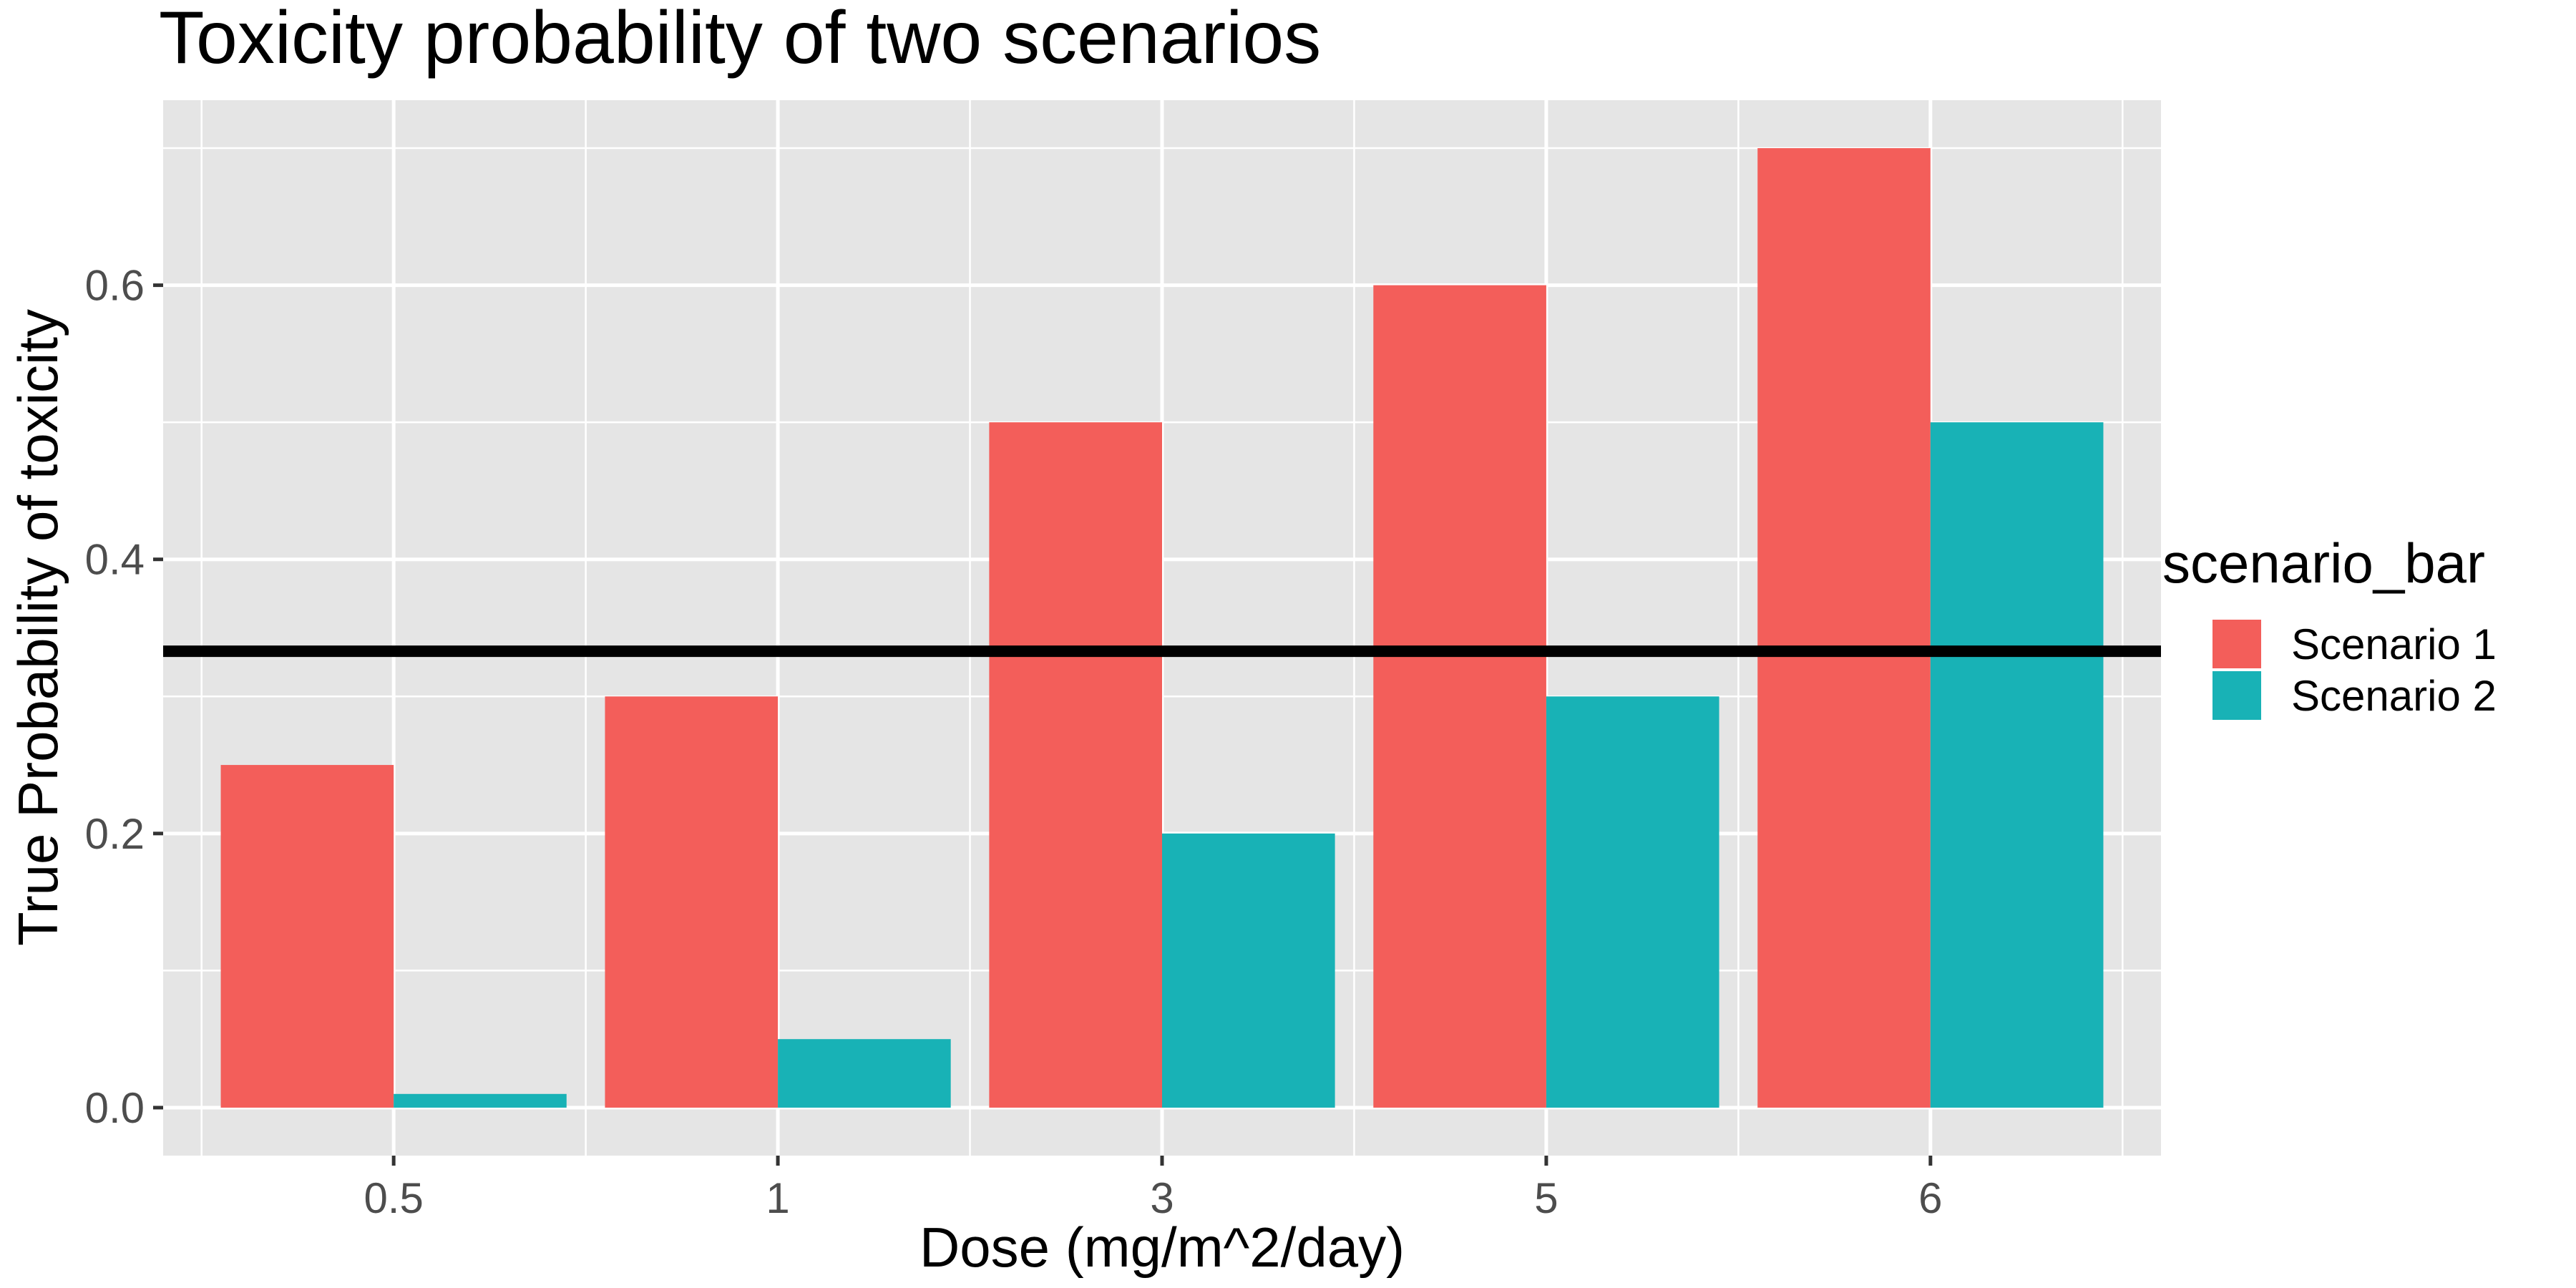 This screenshot has height=1288, width=2576. What do you see at coordinates (1162, 1247) in the screenshot?
I see `x-axis-title: Dose (mg/m^2/day)` at bounding box center [1162, 1247].